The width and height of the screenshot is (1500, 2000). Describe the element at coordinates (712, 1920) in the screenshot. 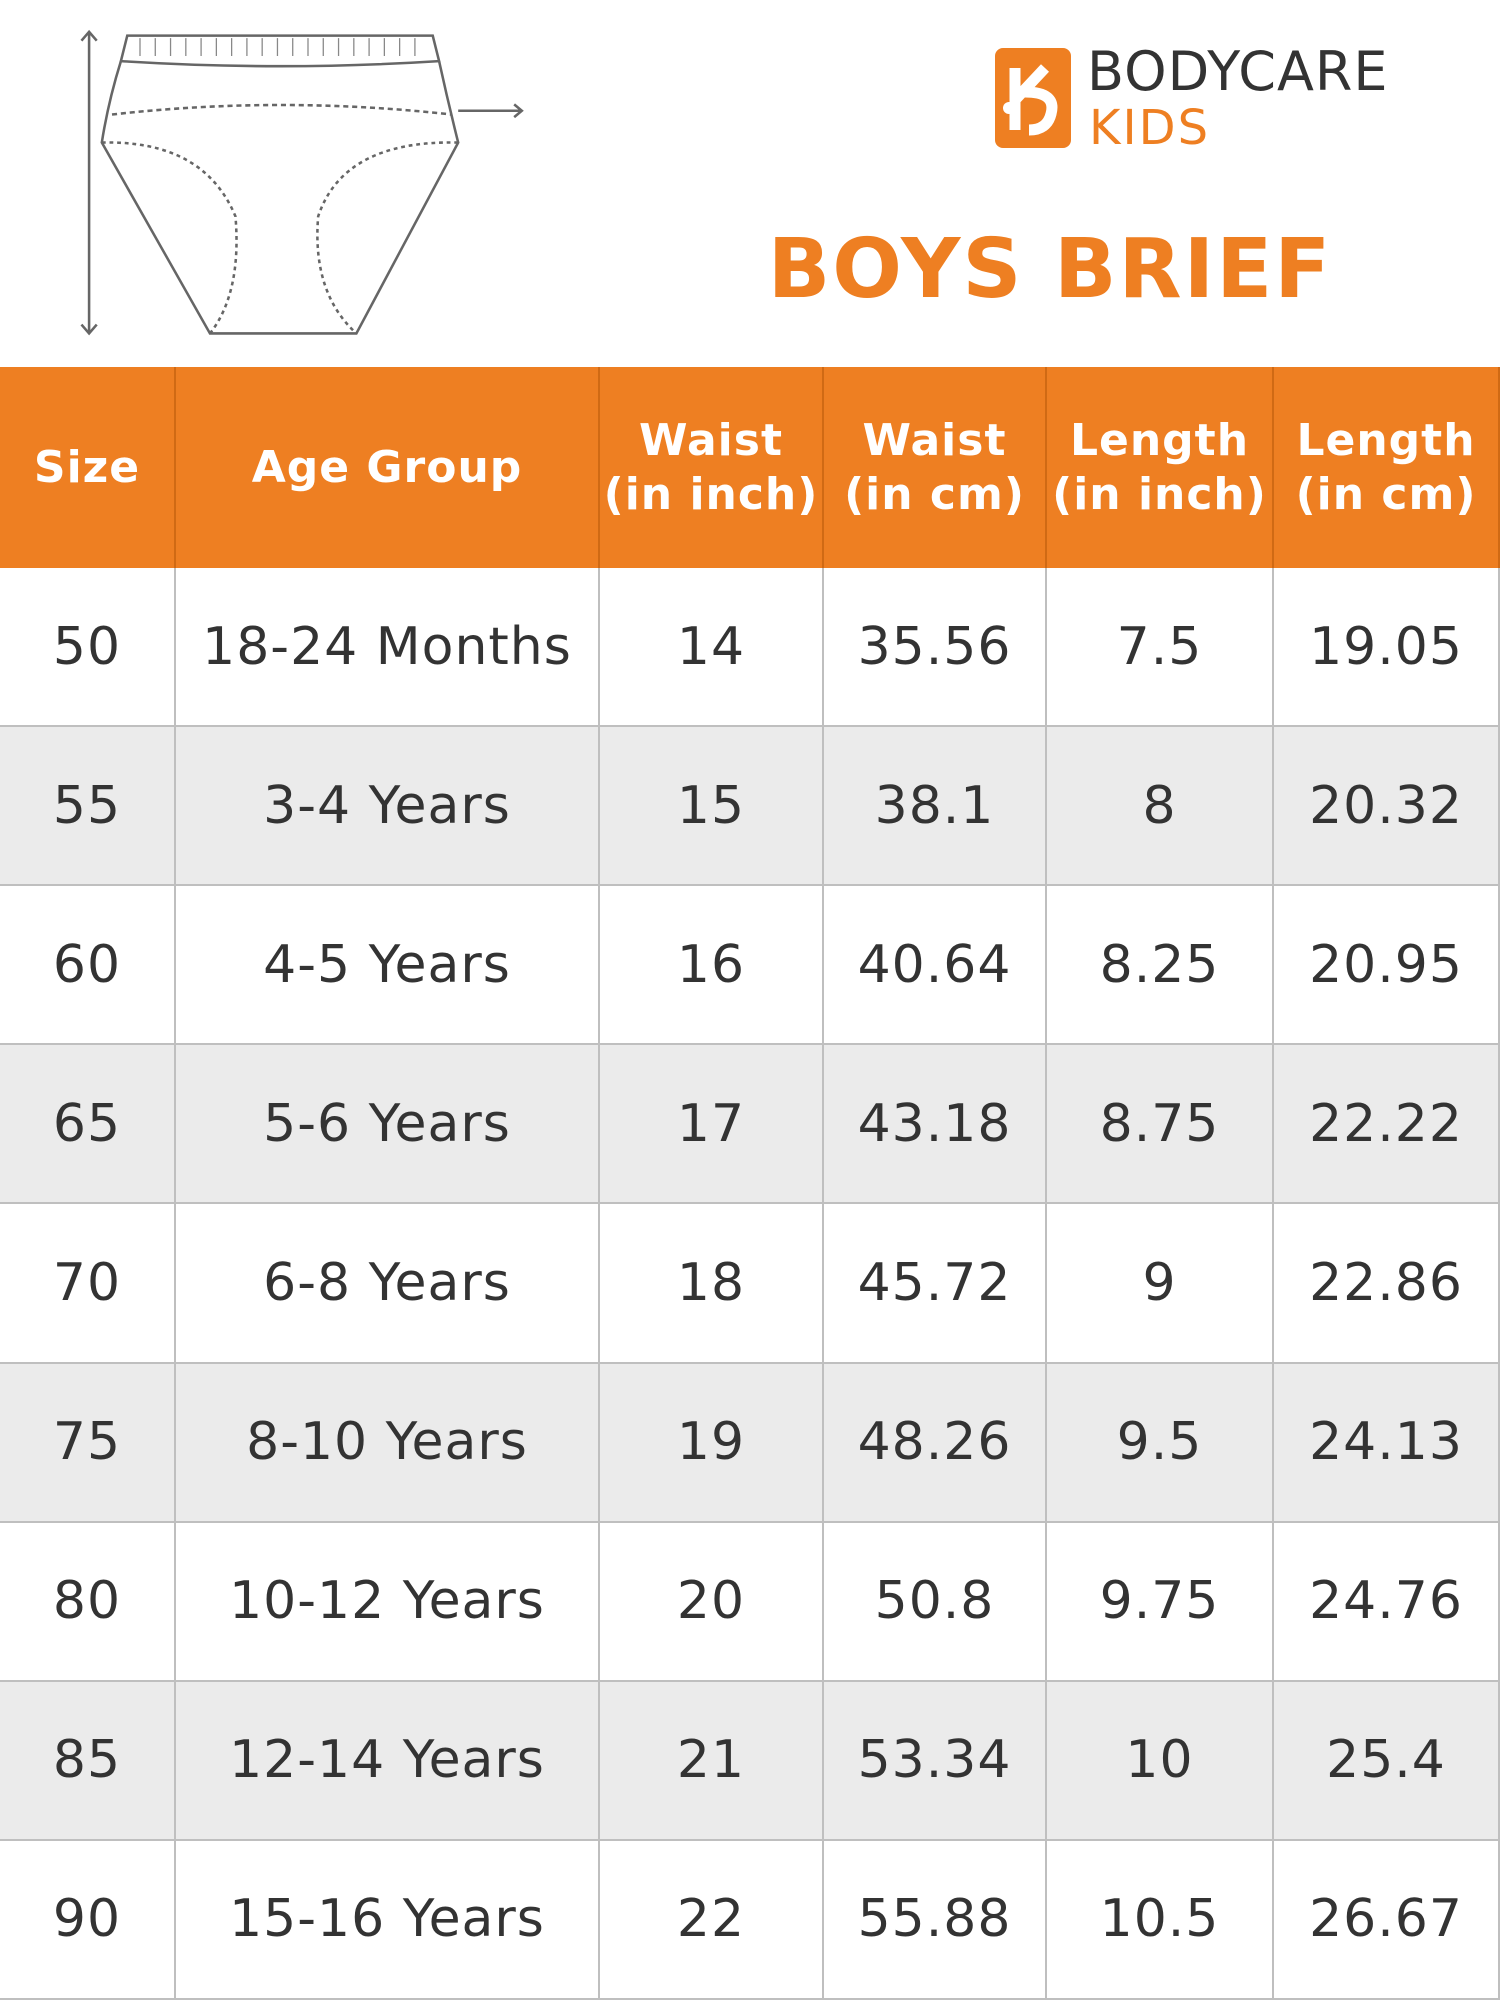

I see `table-cell: 22` at that location.